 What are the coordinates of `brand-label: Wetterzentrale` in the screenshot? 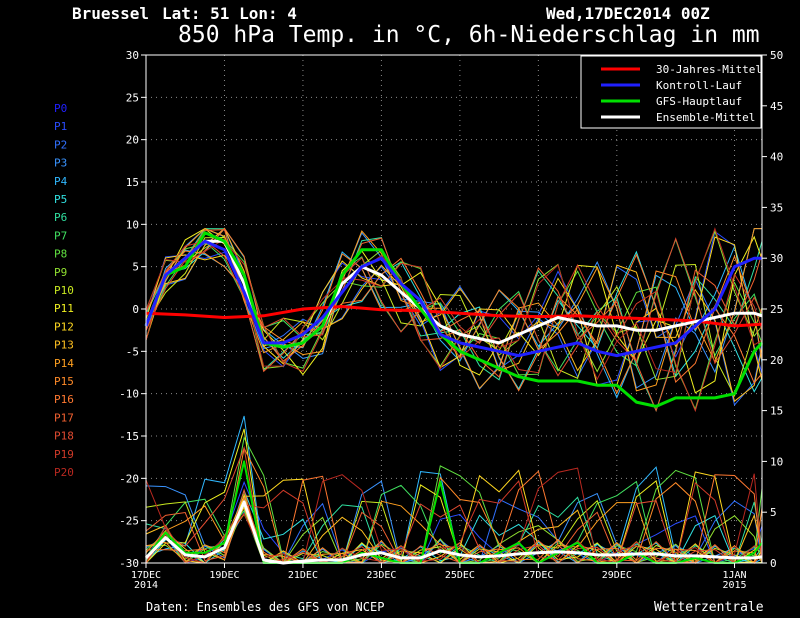 It's located at (709, 607).